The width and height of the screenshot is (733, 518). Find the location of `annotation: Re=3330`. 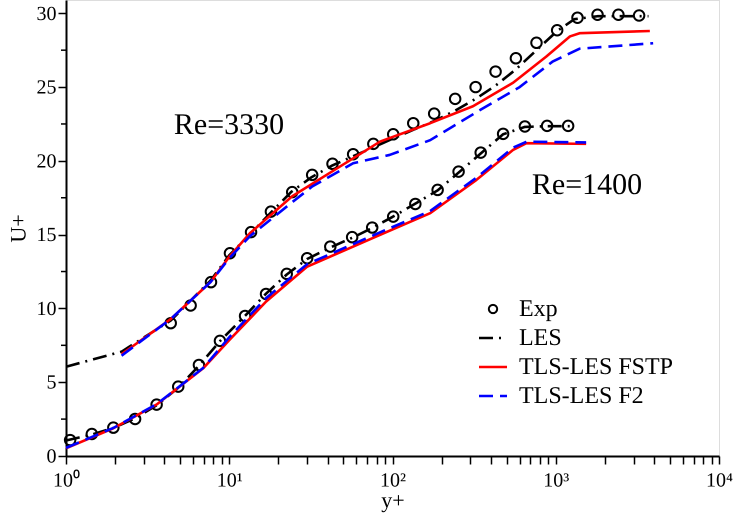

annotation: Re=3330 is located at coordinates (229, 124).